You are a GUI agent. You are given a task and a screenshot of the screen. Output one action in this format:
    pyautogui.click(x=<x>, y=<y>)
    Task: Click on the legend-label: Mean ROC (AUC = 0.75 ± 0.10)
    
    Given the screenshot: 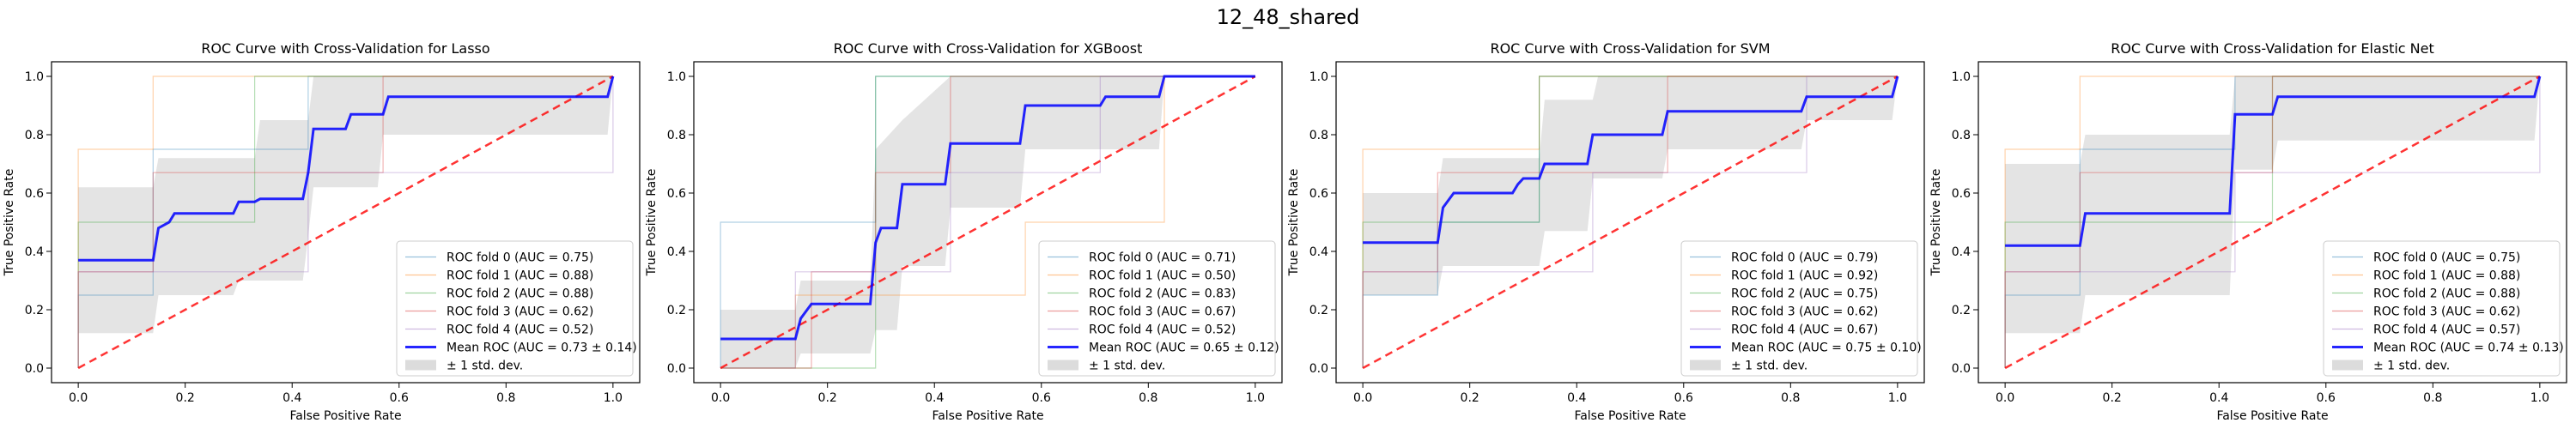 What is the action you would take?
    pyautogui.click(x=1827, y=348)
    